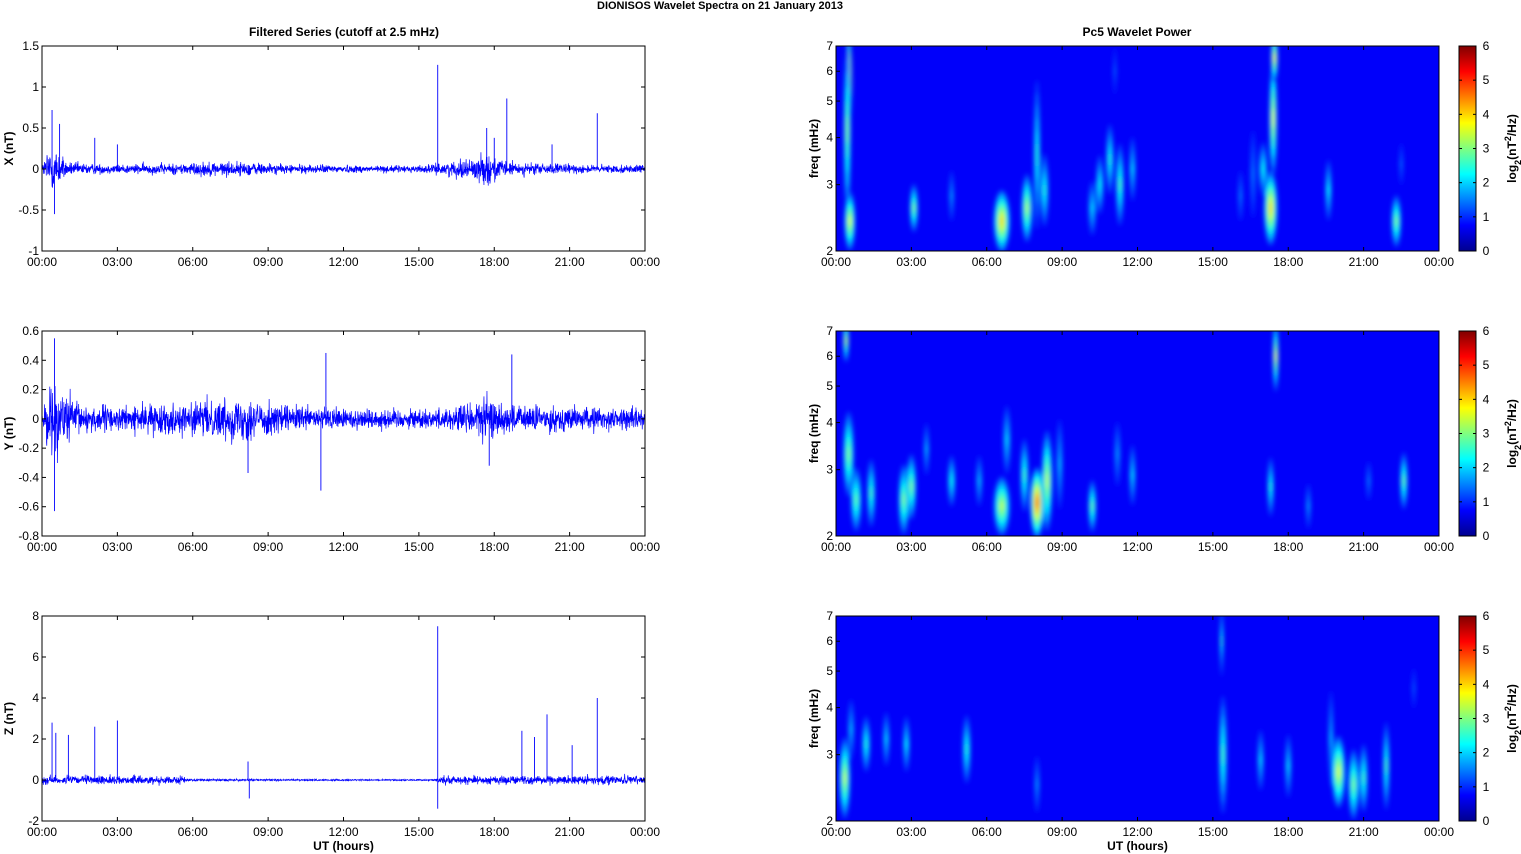  I want to click on y-tick-label: -1, so click(33, 251).